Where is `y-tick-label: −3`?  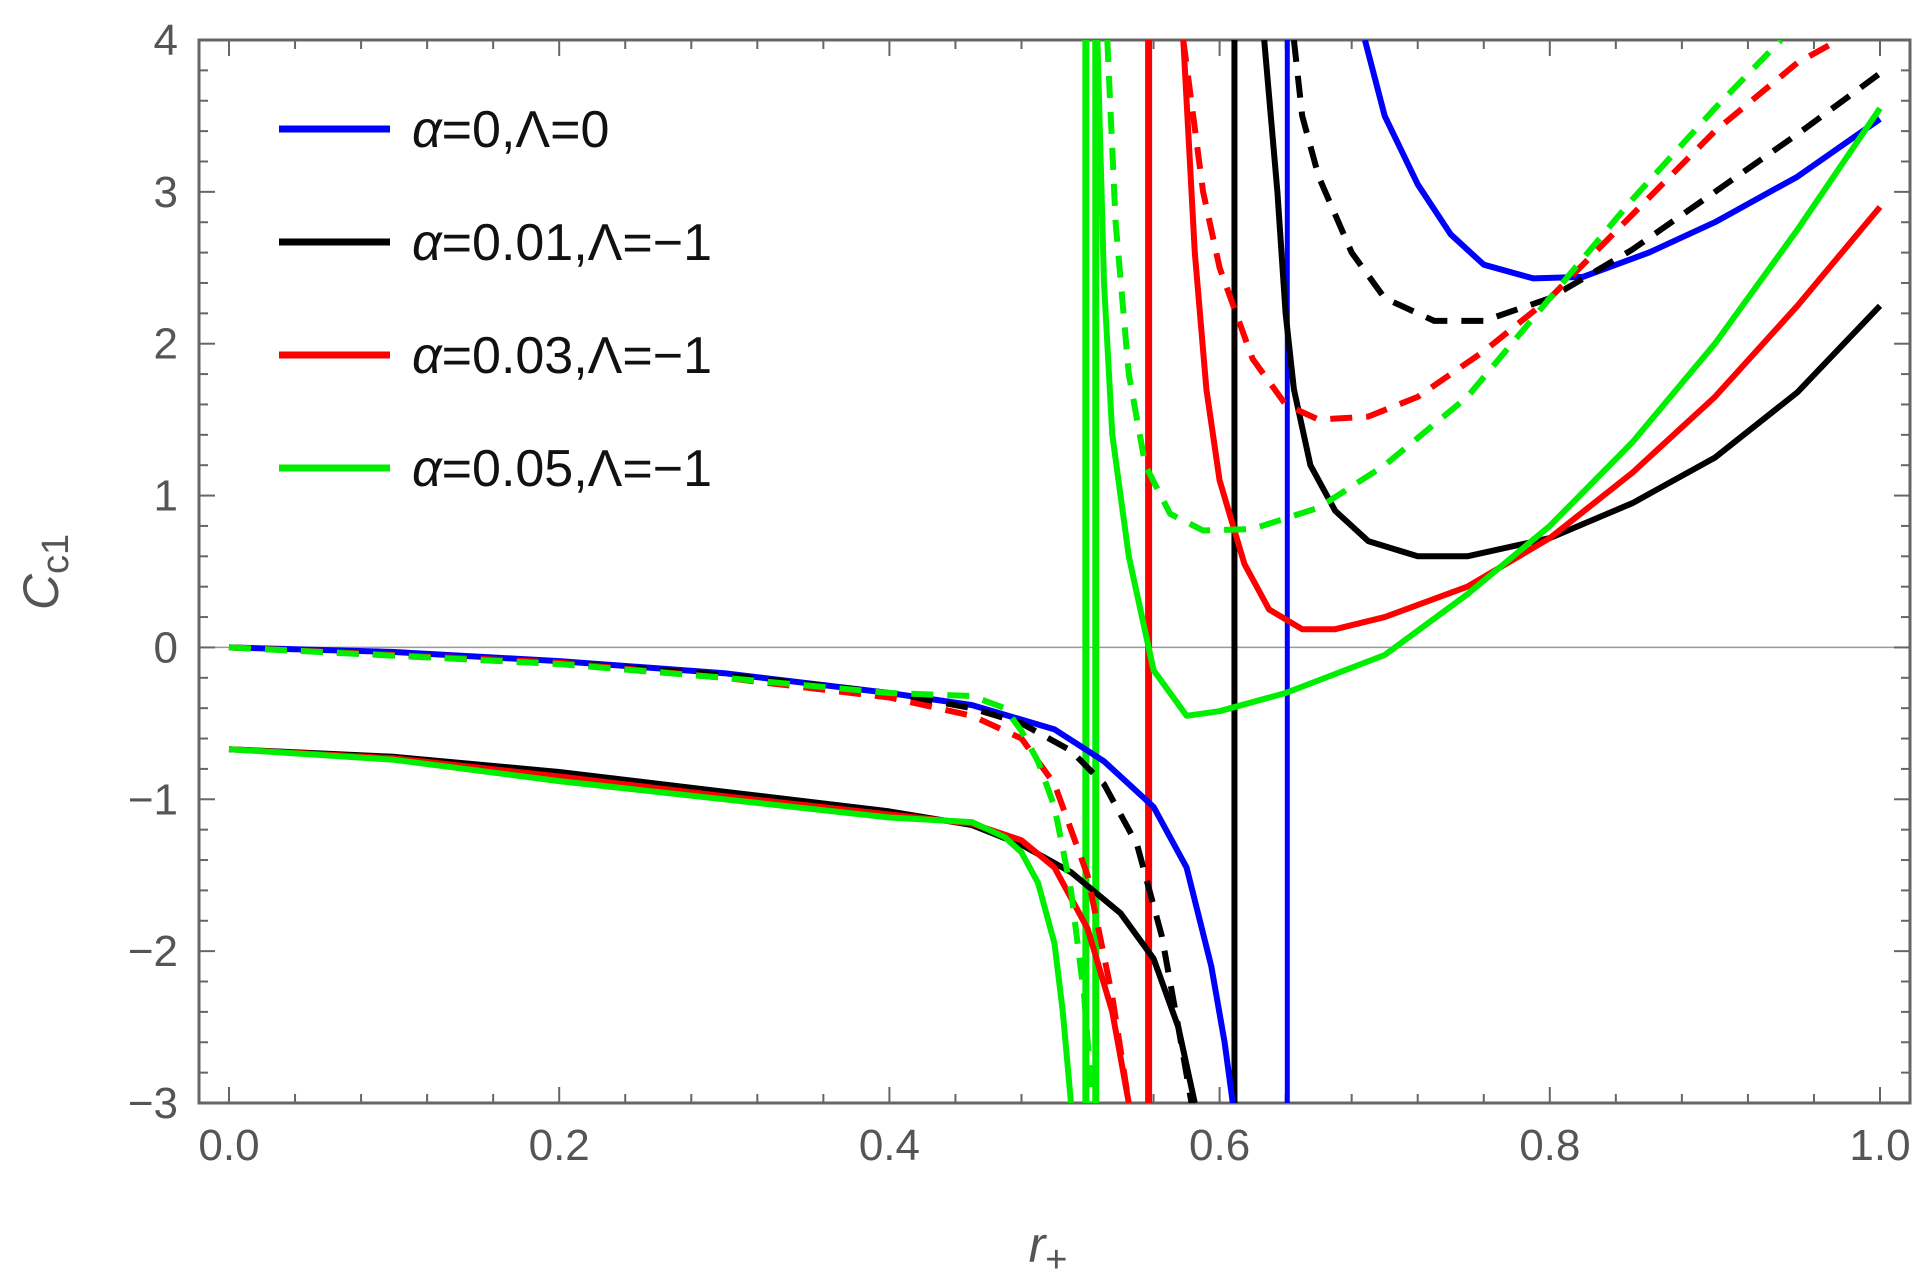
y-tick-label: −3 is located at coordinates (153, 1103).